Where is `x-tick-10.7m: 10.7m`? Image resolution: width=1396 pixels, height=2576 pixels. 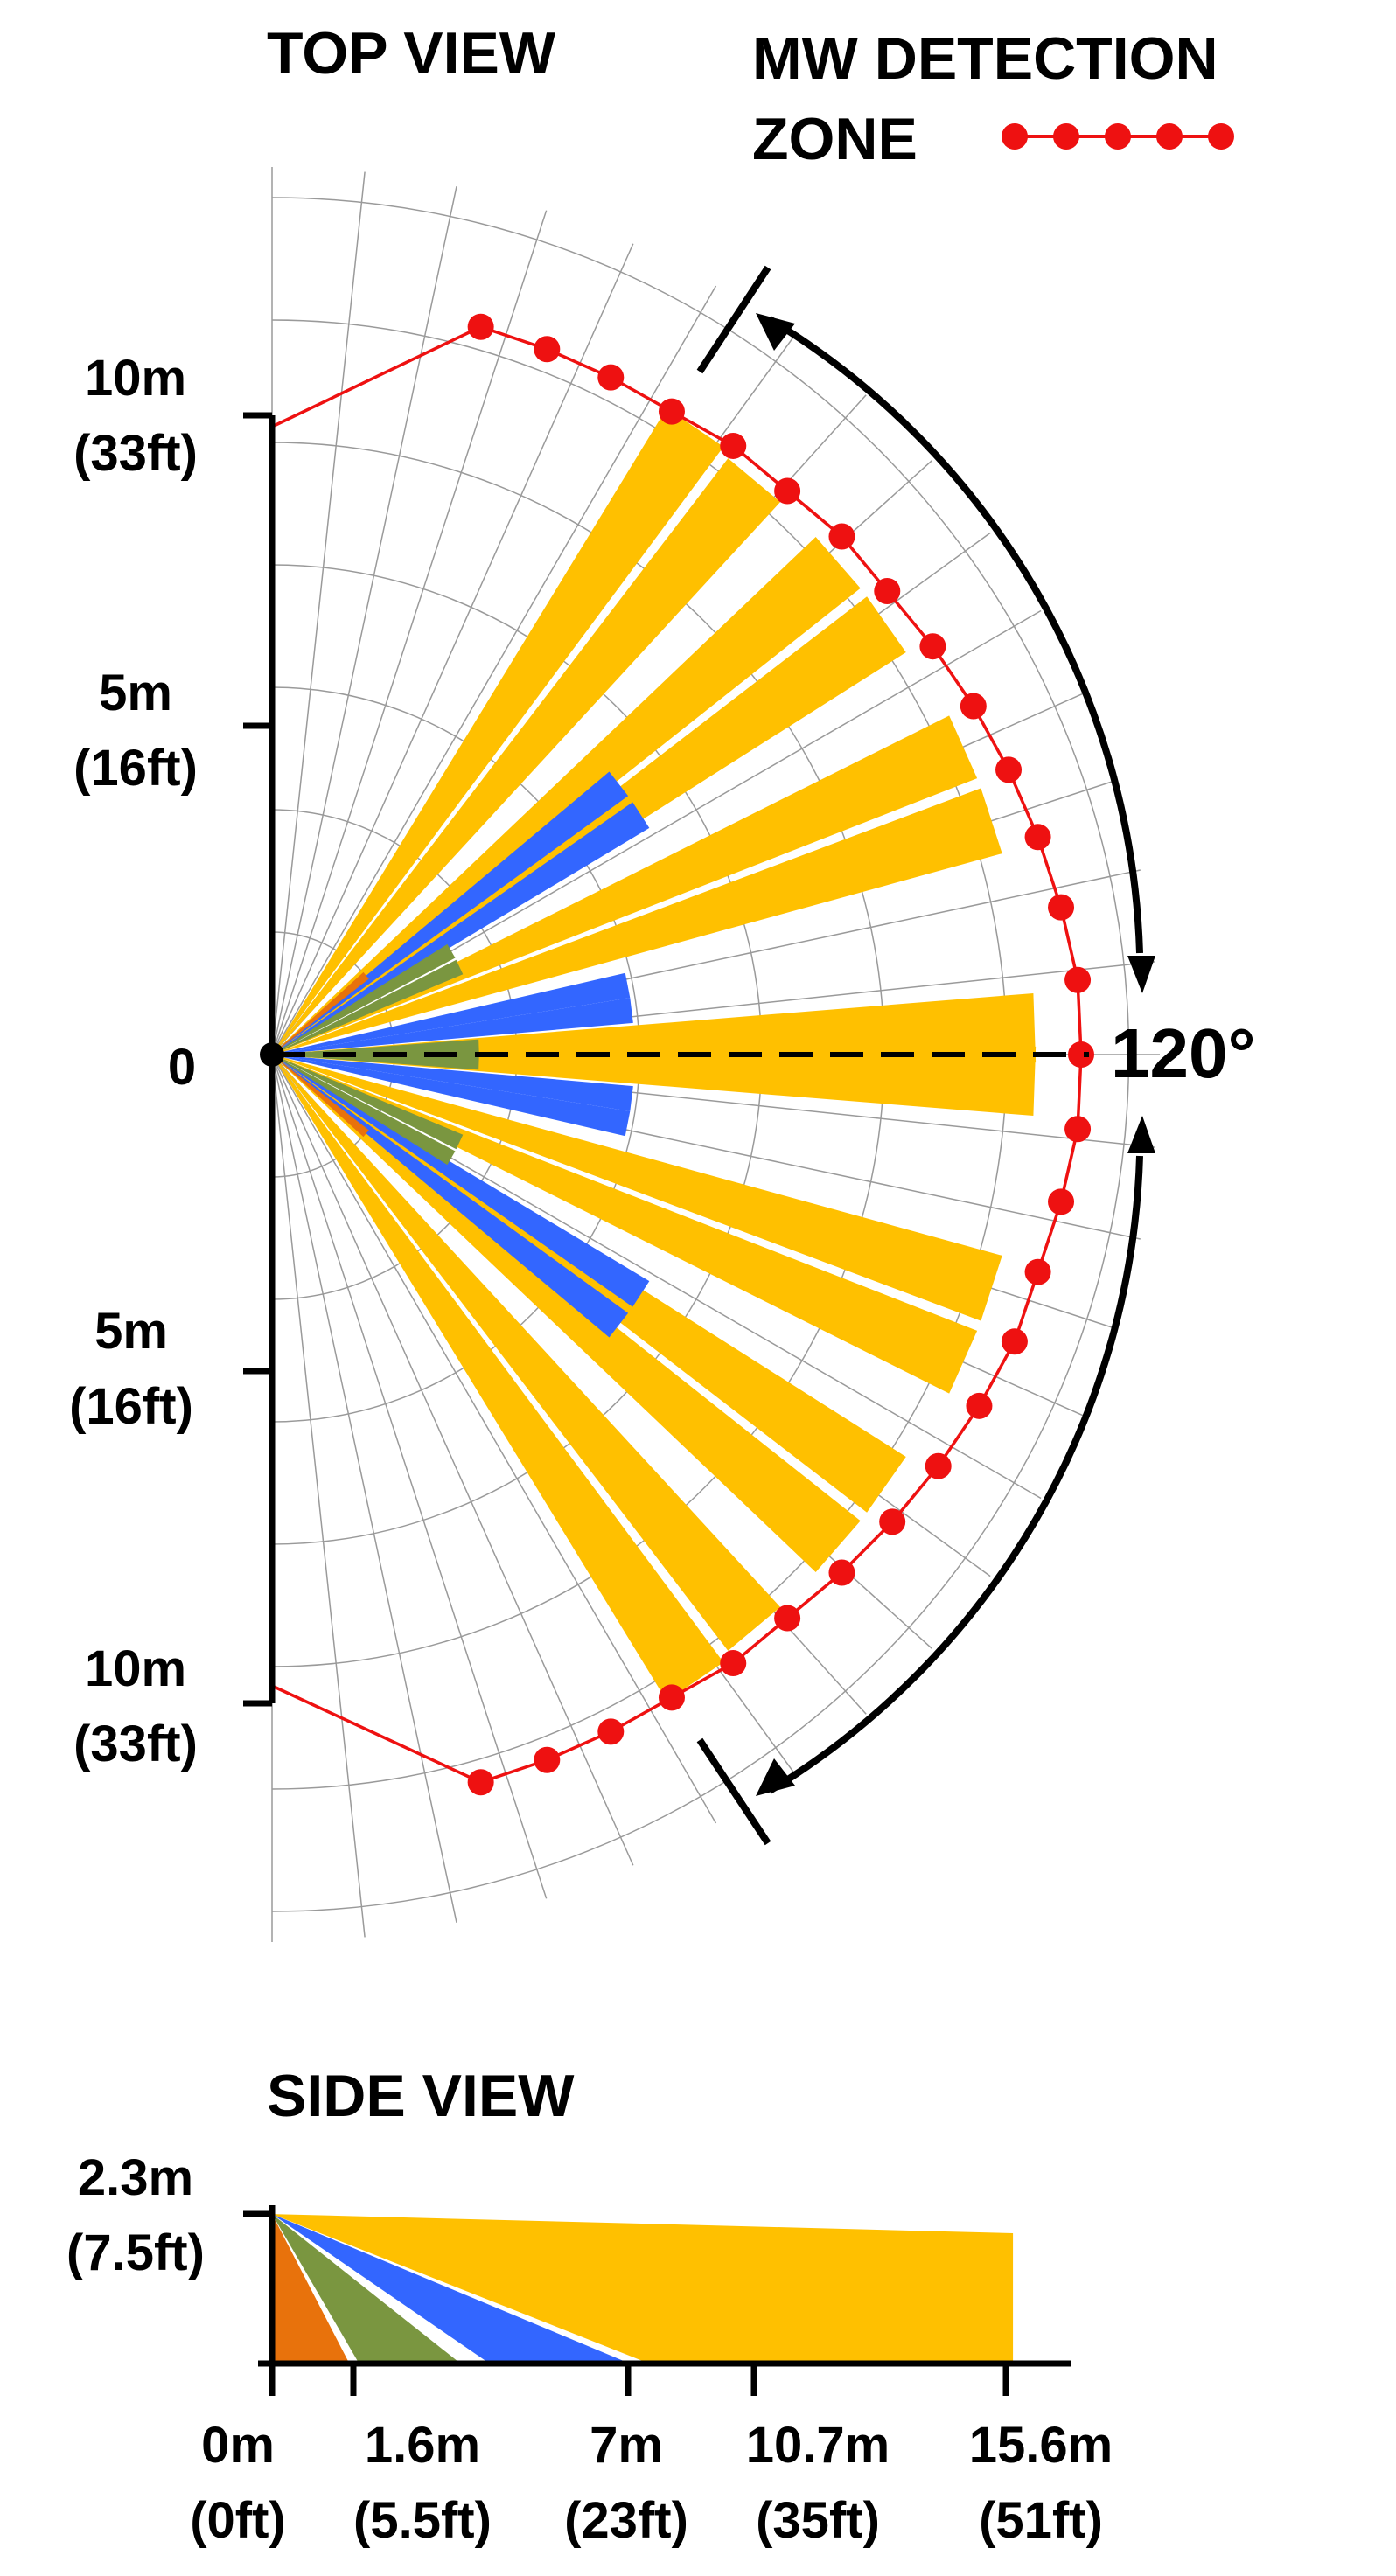
x-tick-10.7m: 10.7m is located at coordinates (818, 2445).